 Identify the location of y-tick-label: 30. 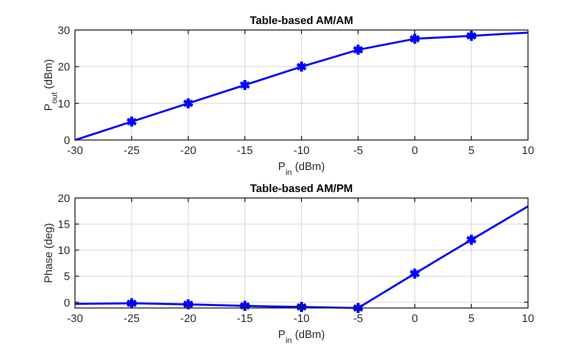
(64, 31).